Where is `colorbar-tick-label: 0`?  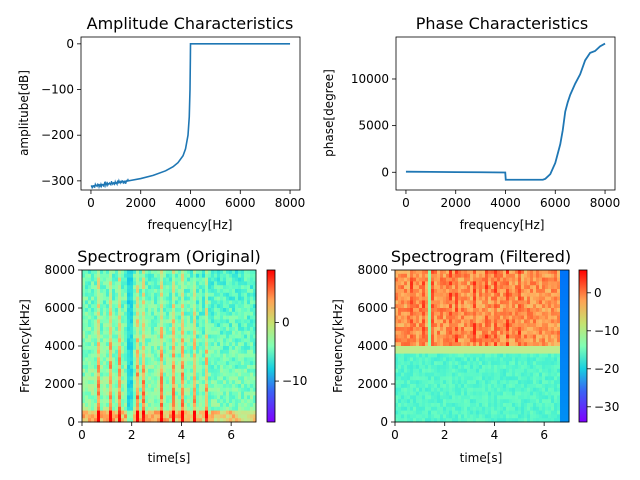
colorbar-tick-label: 0 is located at coordinates (286, 323).